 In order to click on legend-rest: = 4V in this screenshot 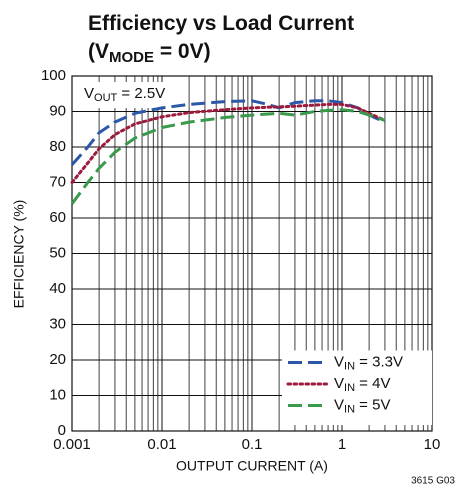, I will do `click(372, 383)`.